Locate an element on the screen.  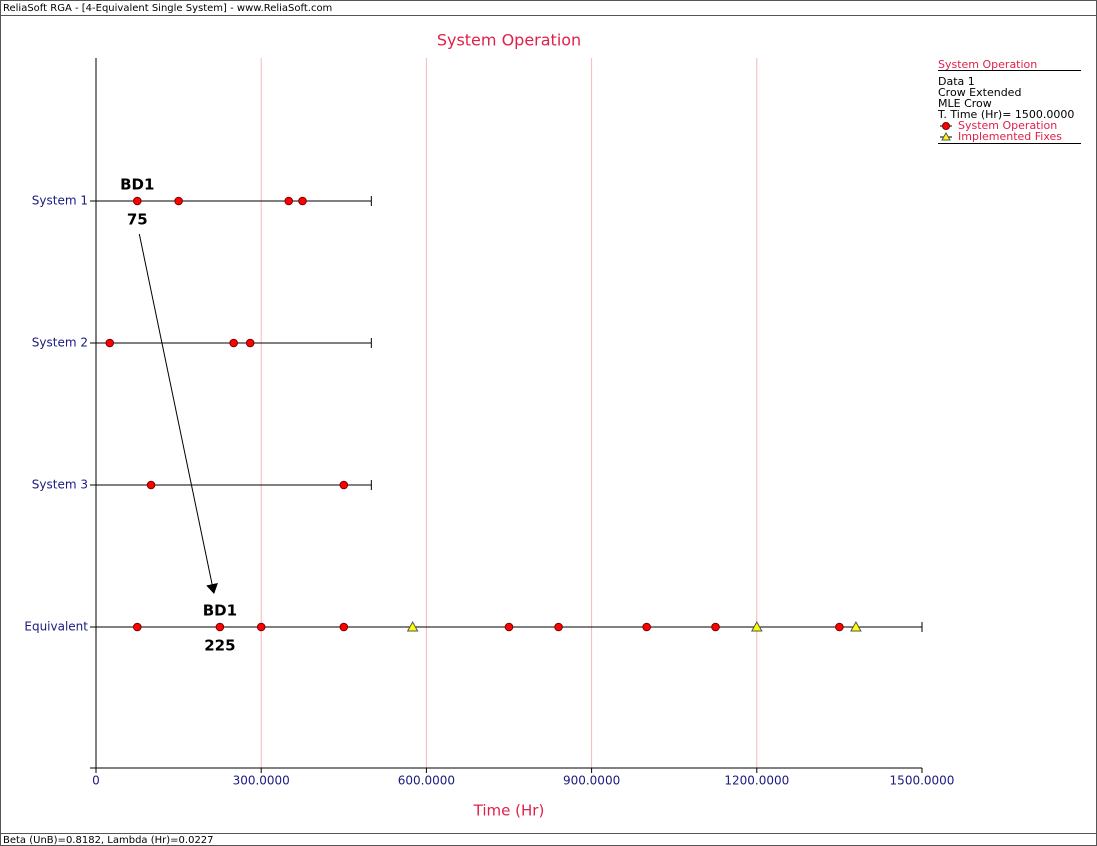
legend-info: T. Time (Hr)= 1500.0000 is located at coordinates (1005, 114).